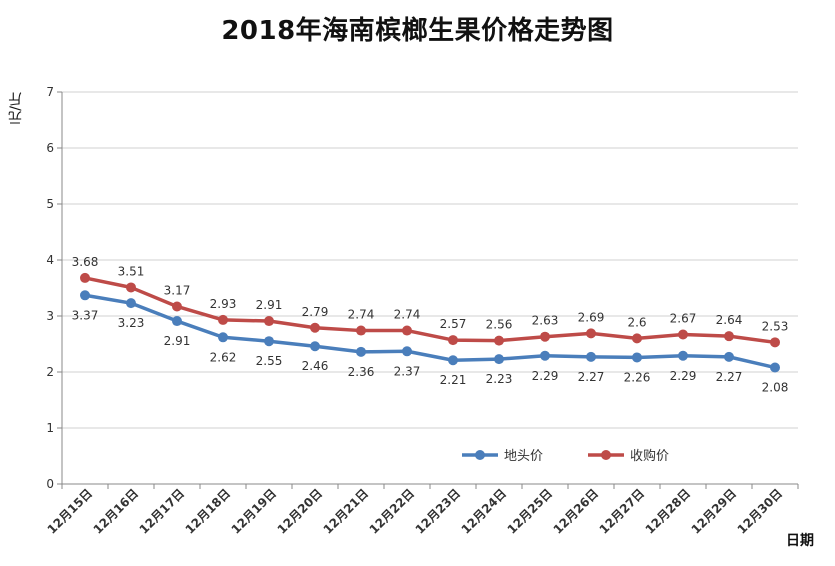 The height and width of the screenshot is (566, 835). What do you see at coordinates (50, 260) in the screenshot?
I see `y-tick-label: 4` at bounding box center [50, 260].